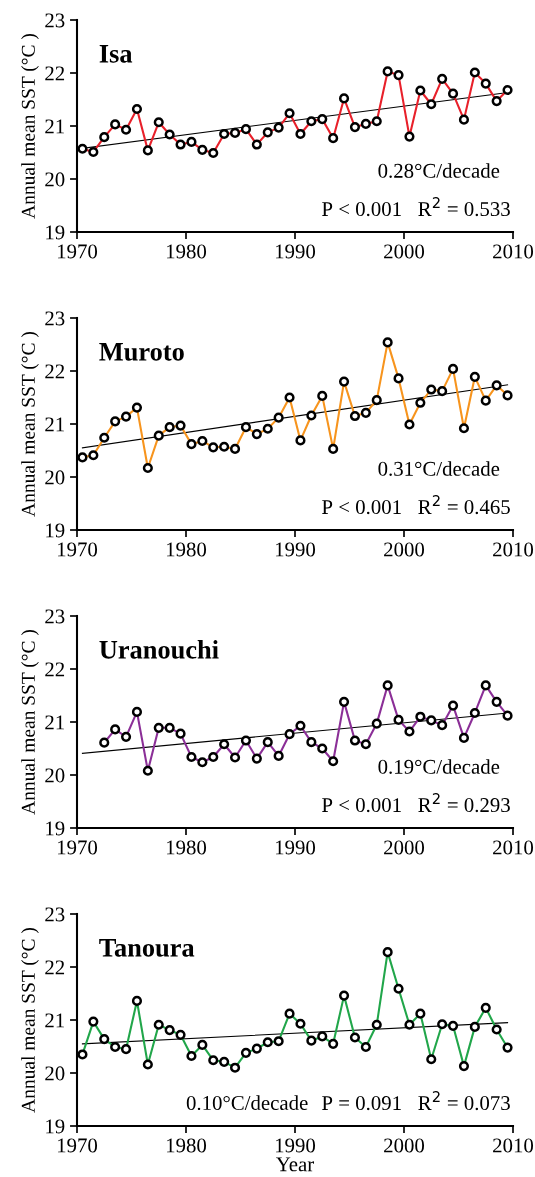 The height and width of the screenshot is (1177, 535). I want to click on annotation: 0.10°C/decade, so click(247, 1103).